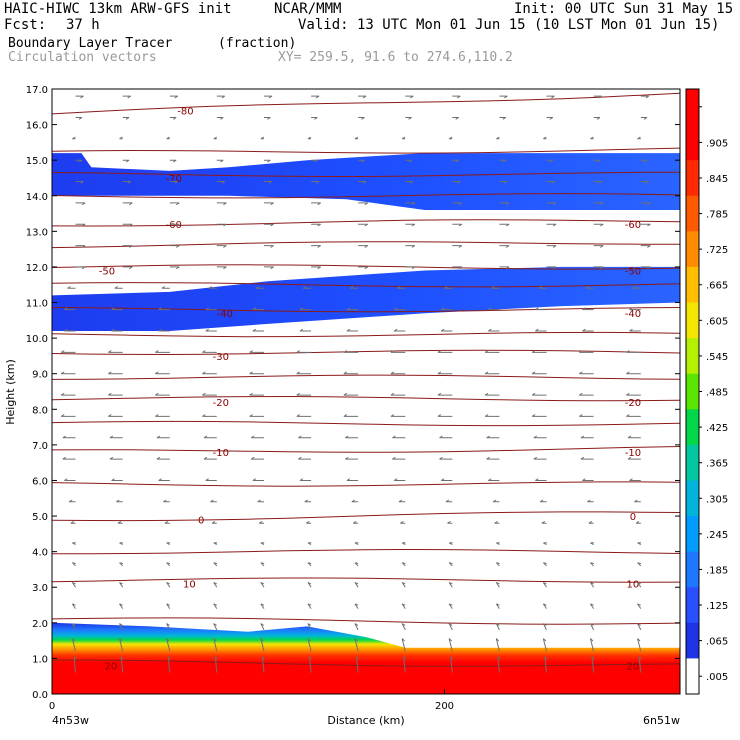  Describe the element at coordinates (717, 606) in the screenshot. I see `colorbar-label: .125` at that location.